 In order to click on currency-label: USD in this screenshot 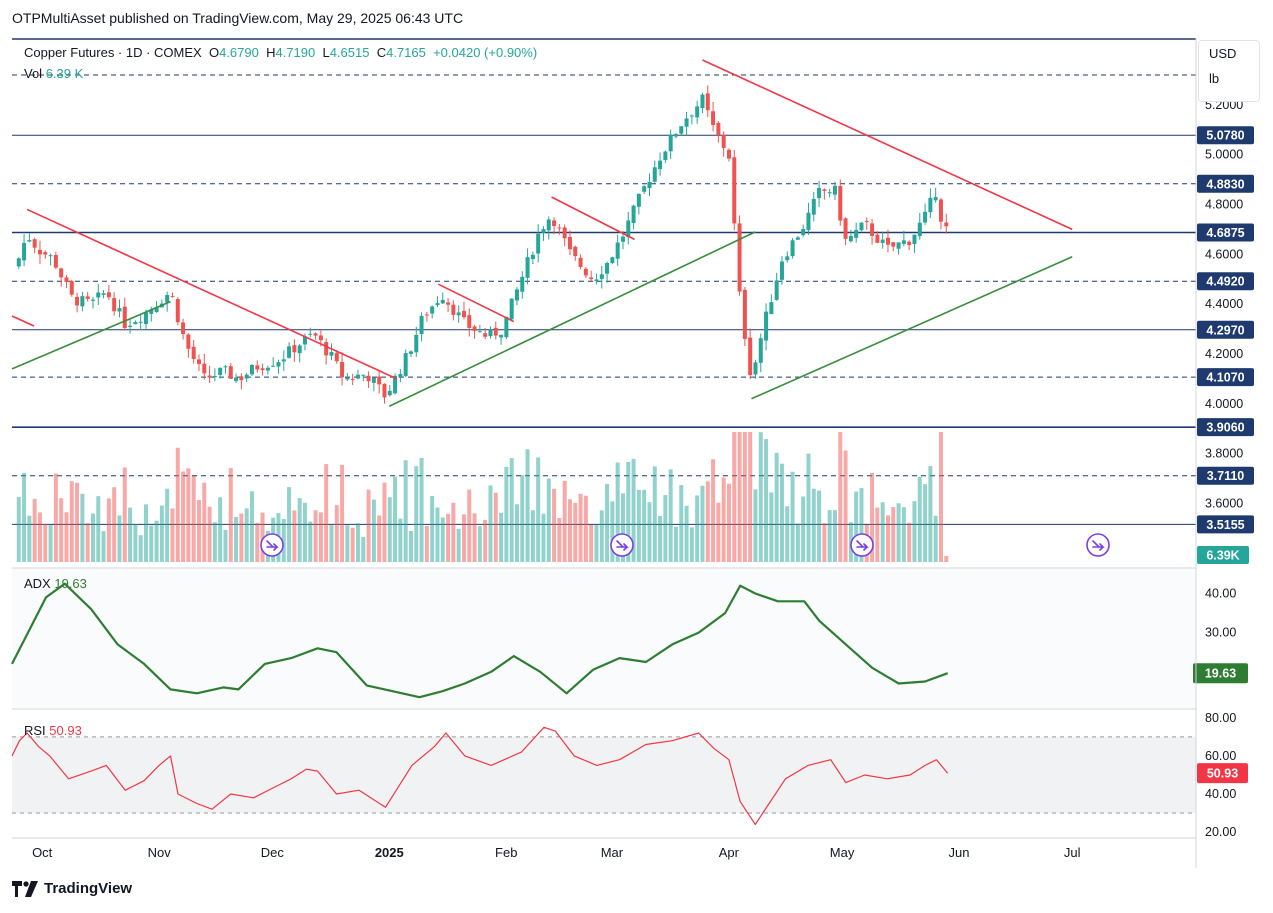, I will do `click(1223, 53)`.